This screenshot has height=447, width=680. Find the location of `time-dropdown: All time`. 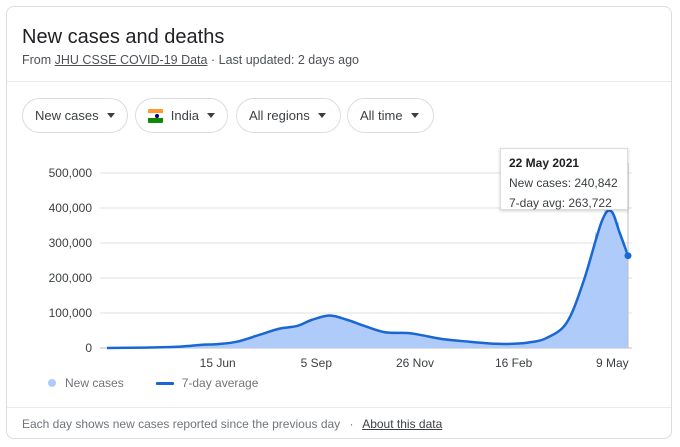

time-dropdown: All time is located at coordinates (390, 115).